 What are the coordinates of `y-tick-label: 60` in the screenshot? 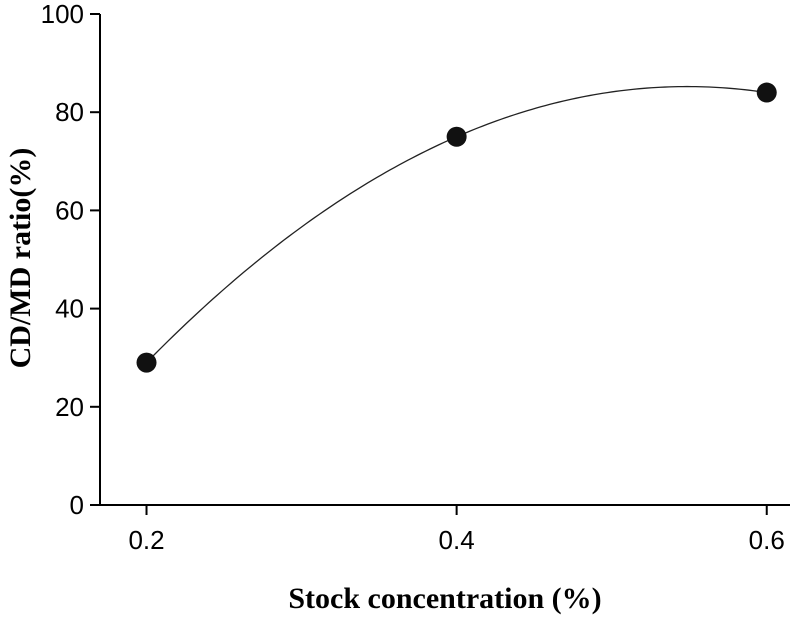 It's located at (69, 210).